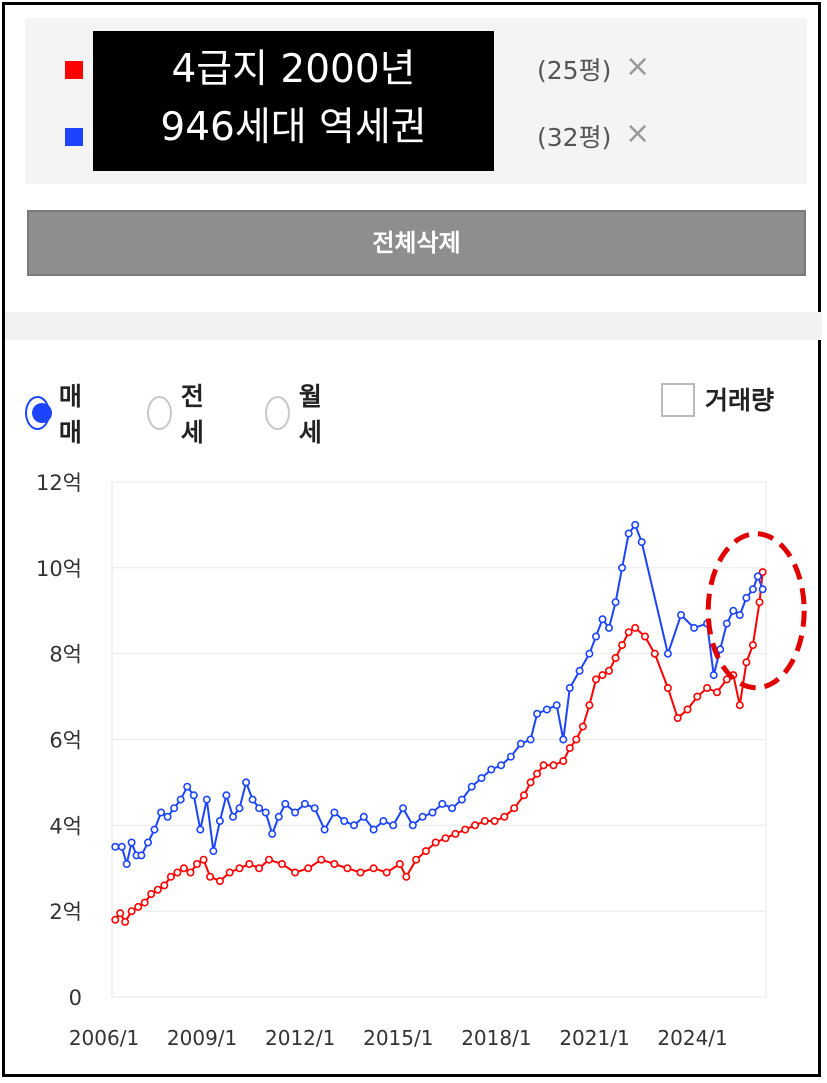 This screenshot has width=827, height=1083. Describe the element at coordinates (638, 133) in the screenshot. I see `remove-item-2-icon: ×` at that location.